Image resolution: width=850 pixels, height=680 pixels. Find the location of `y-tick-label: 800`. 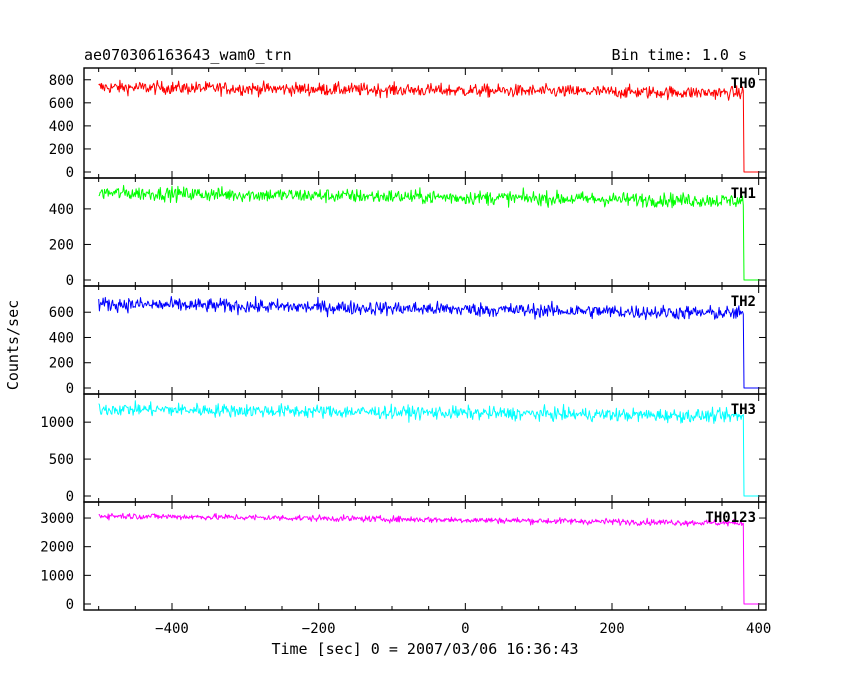

y-tick-label: 800 is located at coordinates (61, 81).